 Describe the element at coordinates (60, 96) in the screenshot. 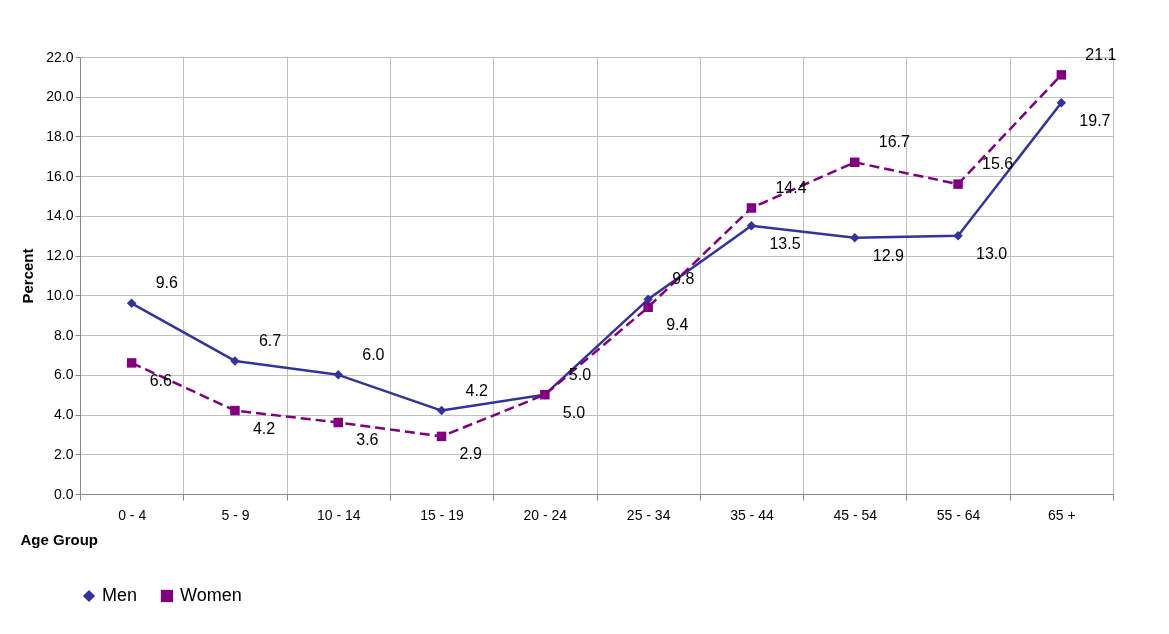

I see `y-tick-label: 20.0` at that location.